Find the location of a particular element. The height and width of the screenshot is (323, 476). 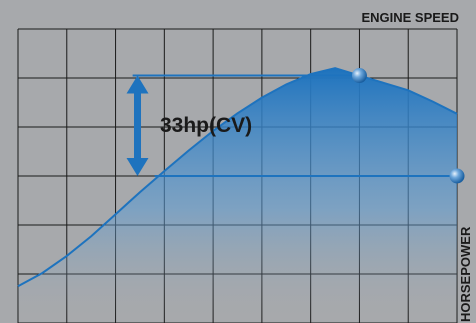

chart-markers is located at coordinates (408, 126).